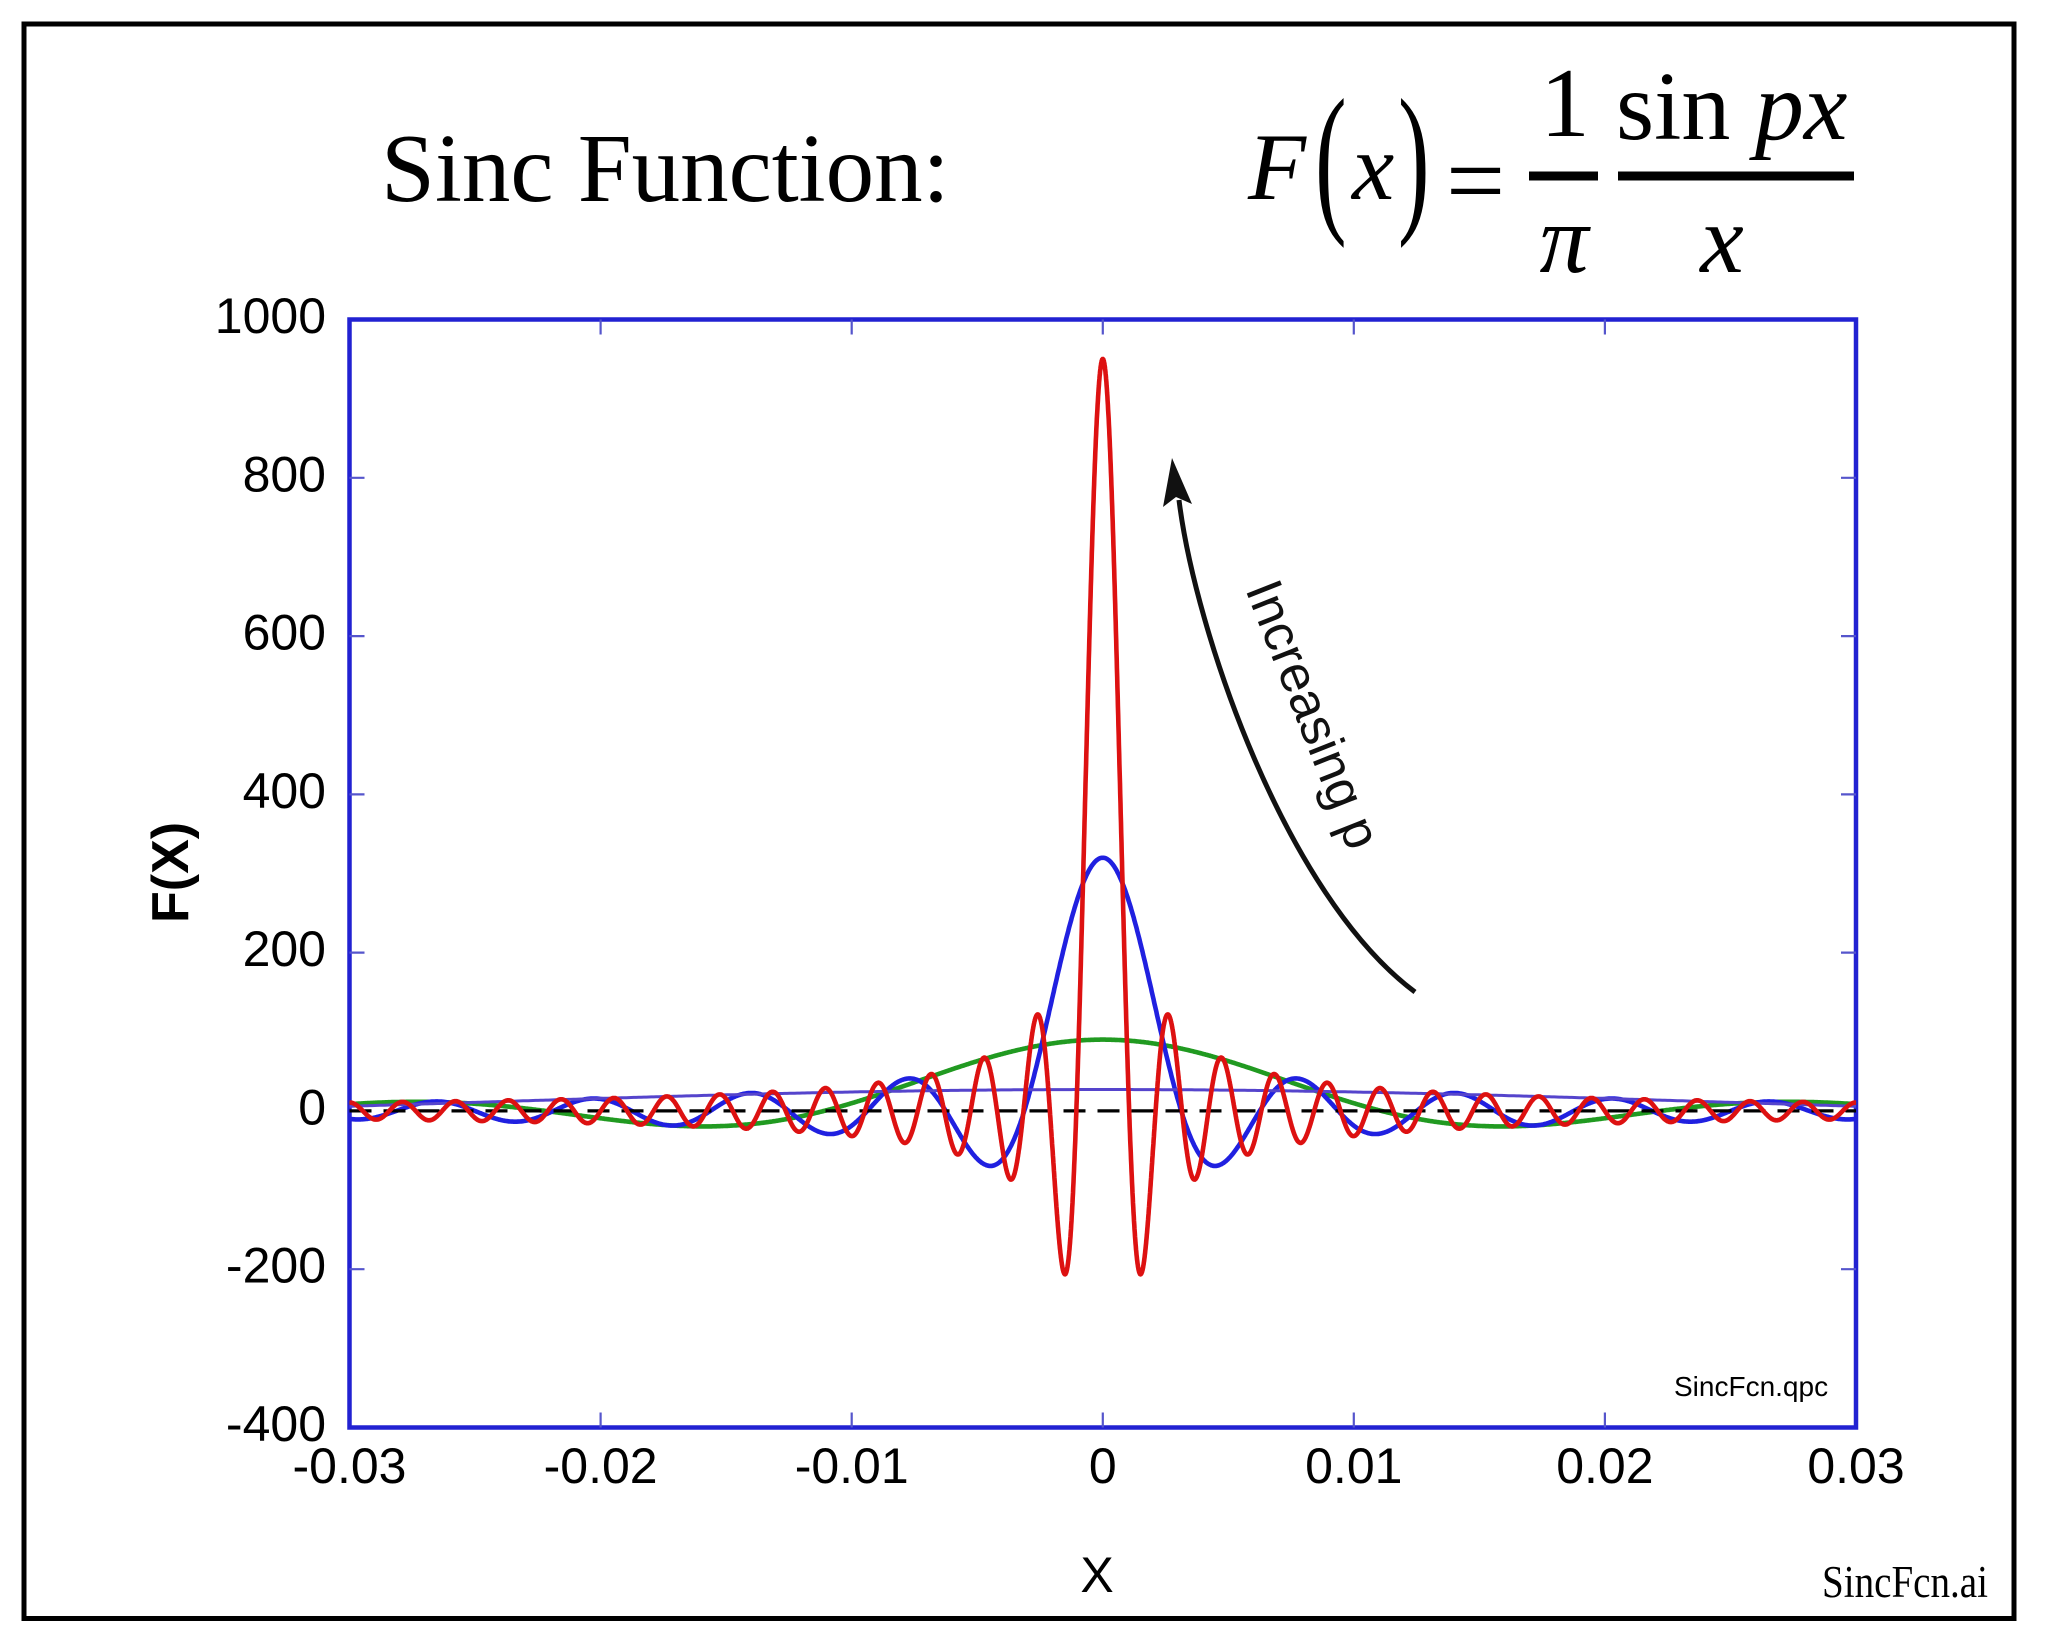 This screenshot has width=2048, height=1639. I want to click on svg-text: 0.01, so click(1353, 1466).